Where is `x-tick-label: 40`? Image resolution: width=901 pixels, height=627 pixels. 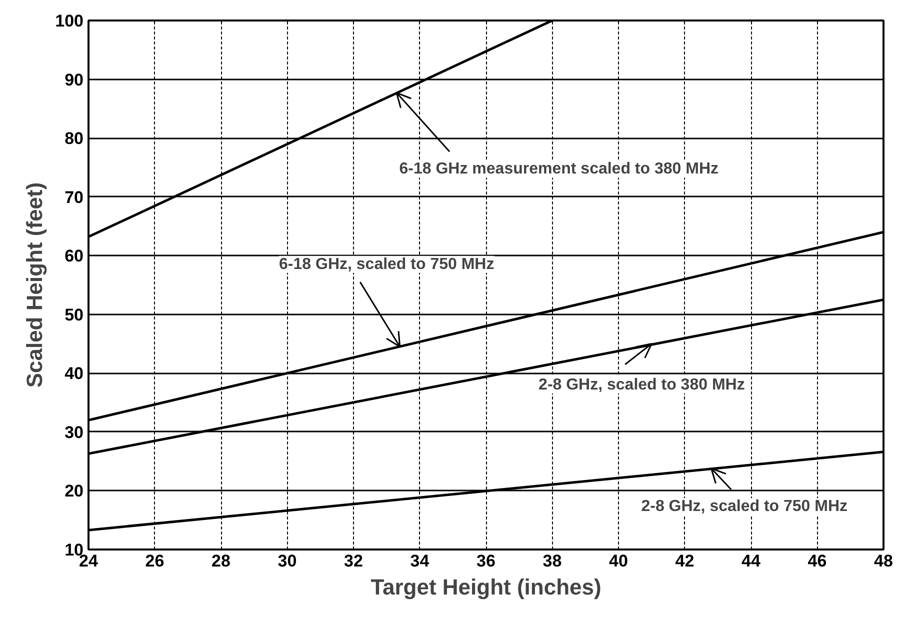 x-tick-label: 40 is located at coordinates (618, 561).